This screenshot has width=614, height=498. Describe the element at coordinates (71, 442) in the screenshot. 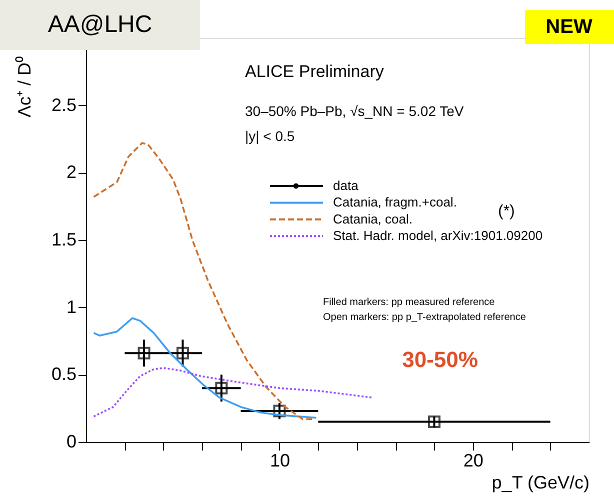

I see `y-tick-label: 0` at that location.